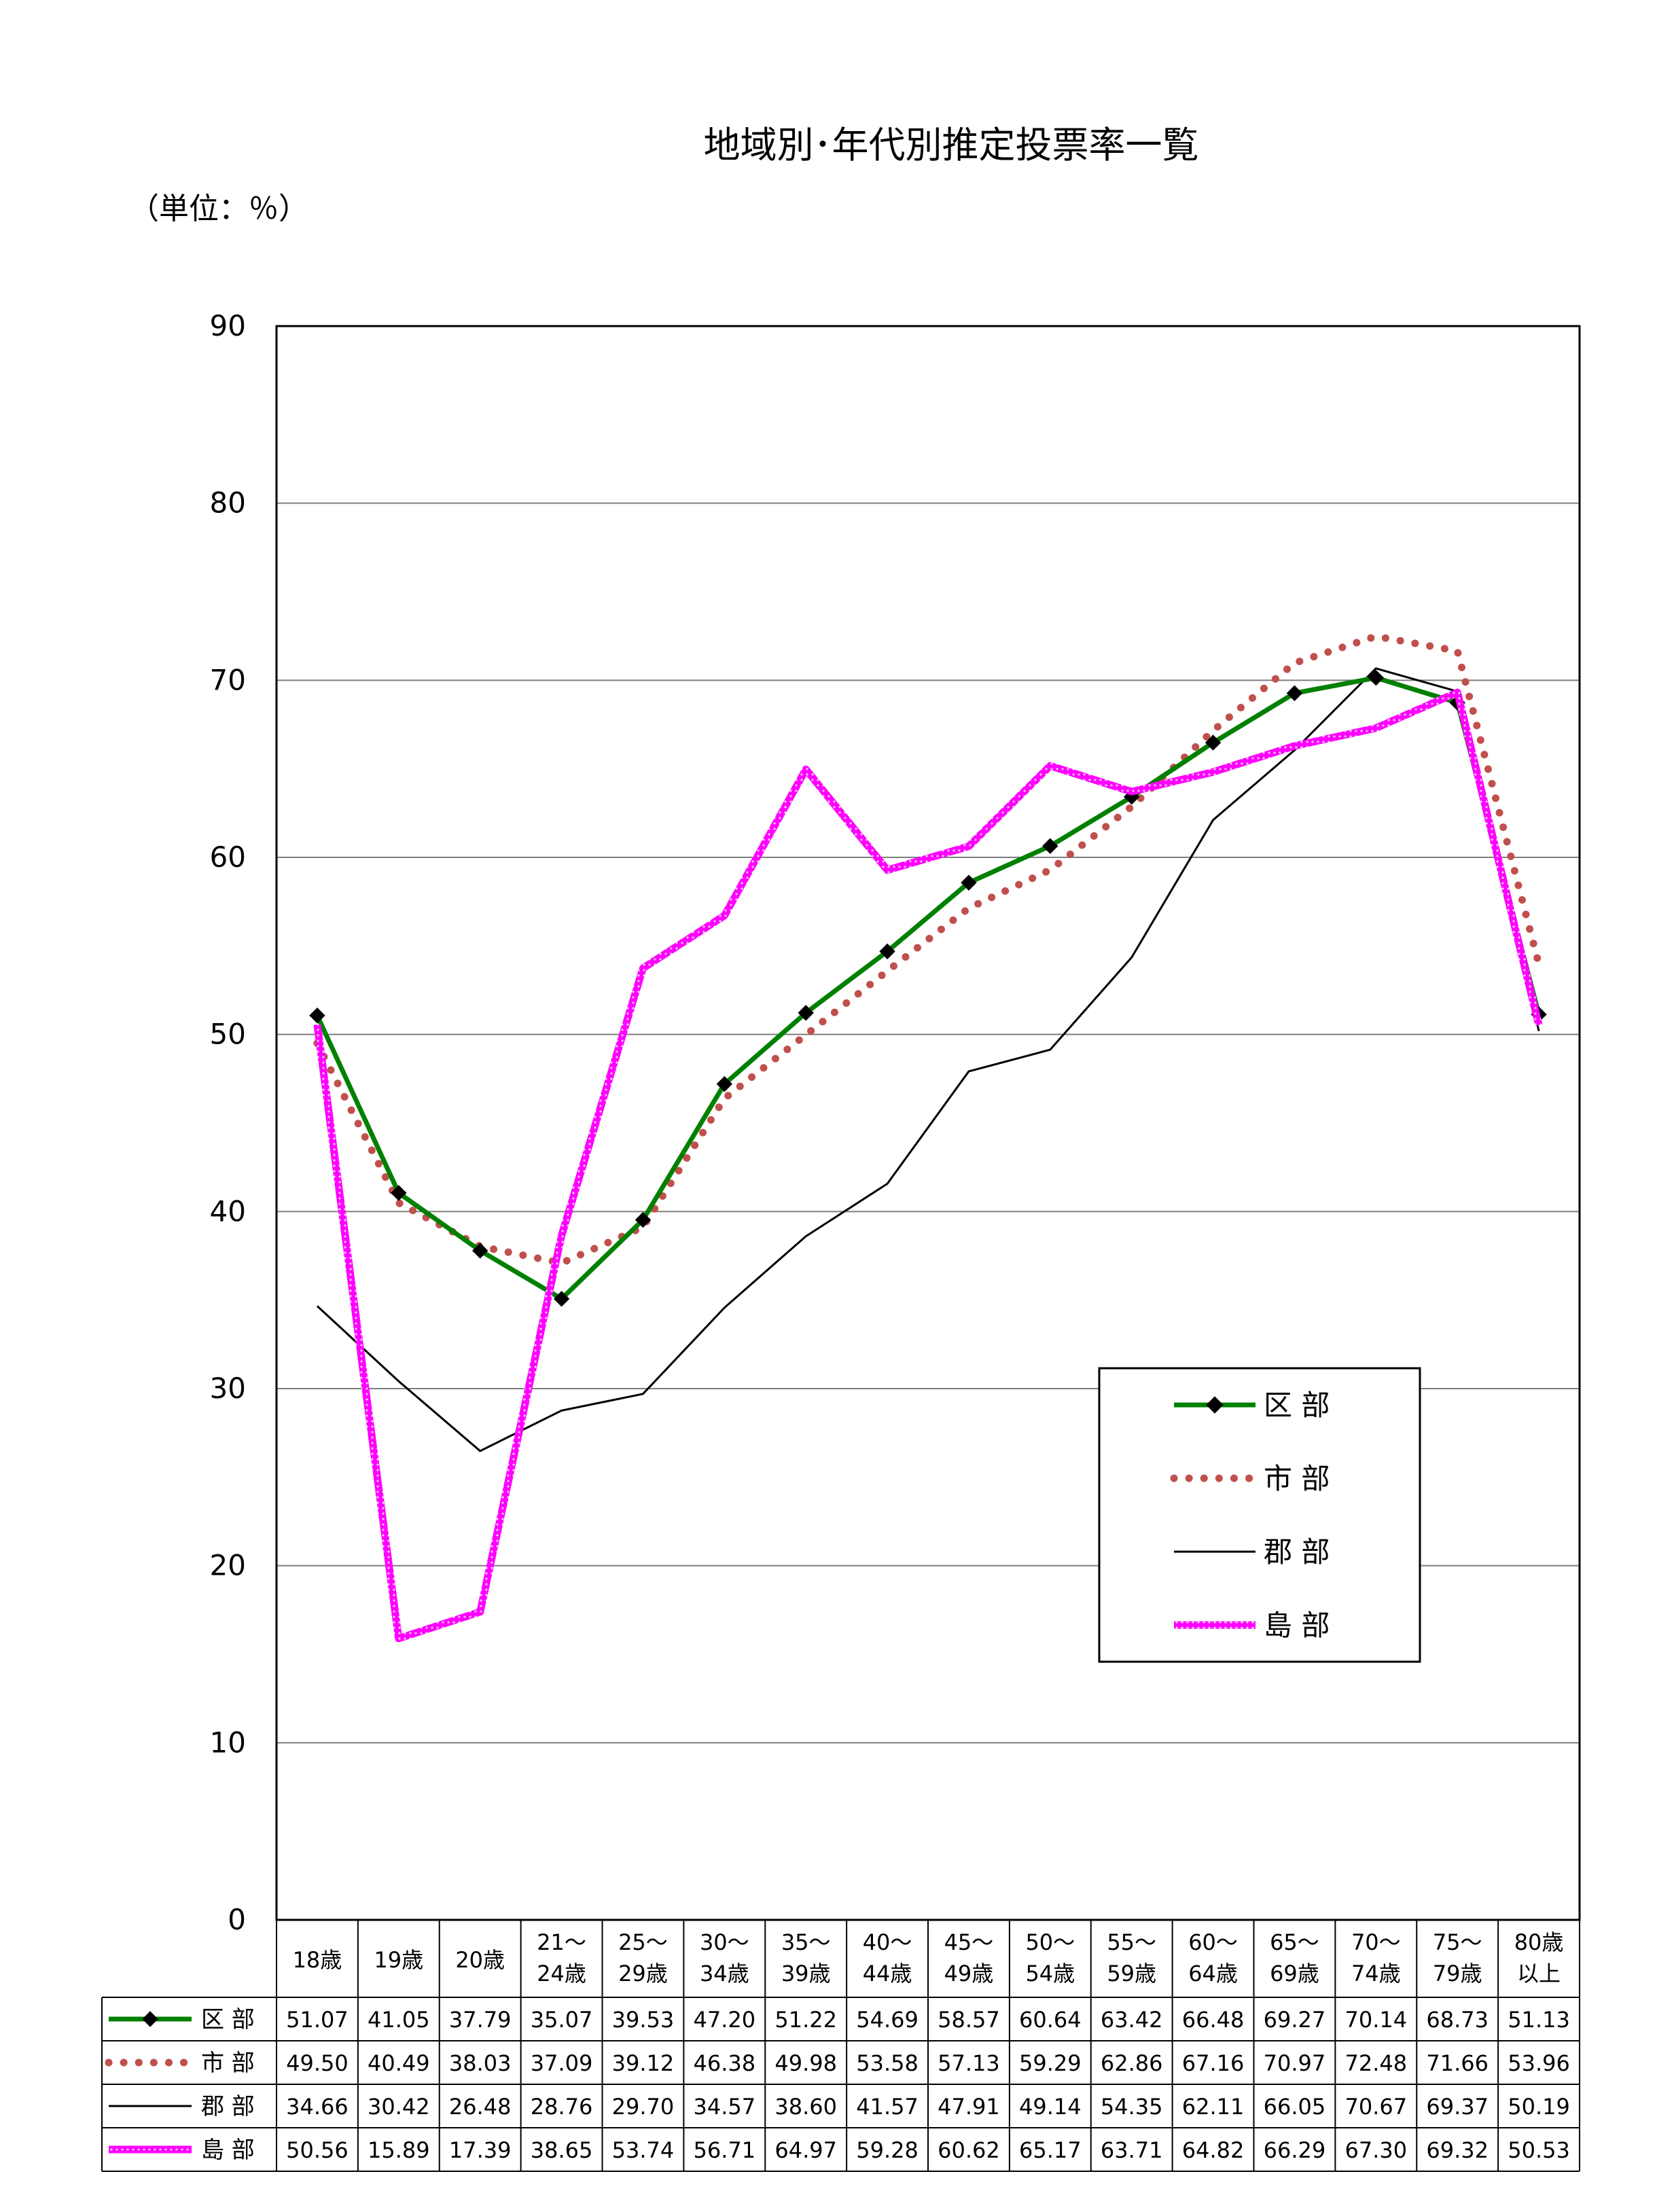  Describe the element at coordinates (399, 2150) in the screenshot. I see `table-cell-value: 15.89` at that location.